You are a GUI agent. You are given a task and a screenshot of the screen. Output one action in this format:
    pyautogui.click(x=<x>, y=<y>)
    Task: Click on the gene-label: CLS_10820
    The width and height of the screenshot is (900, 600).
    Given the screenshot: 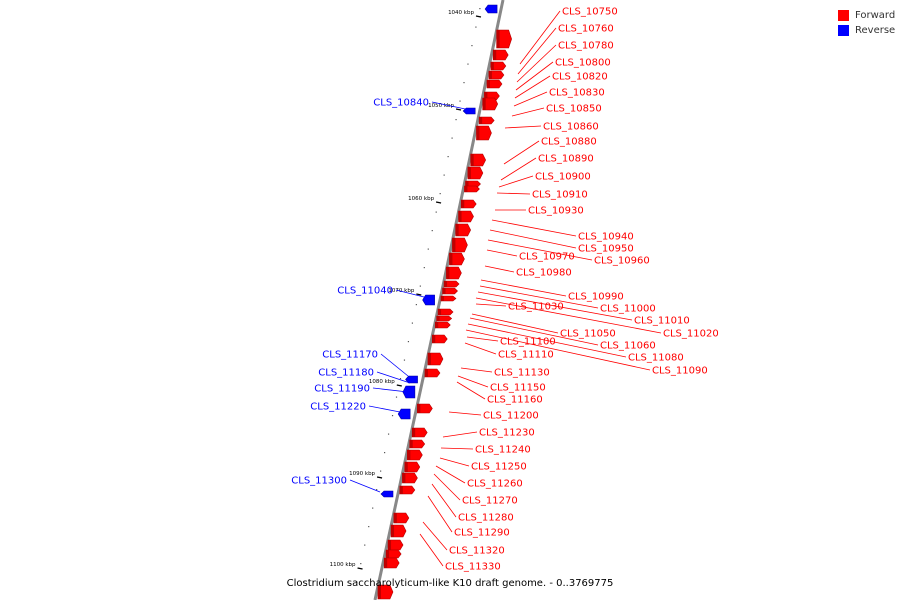 What is the action you would take?
    pyautogui.click(x=580, y=77)
    